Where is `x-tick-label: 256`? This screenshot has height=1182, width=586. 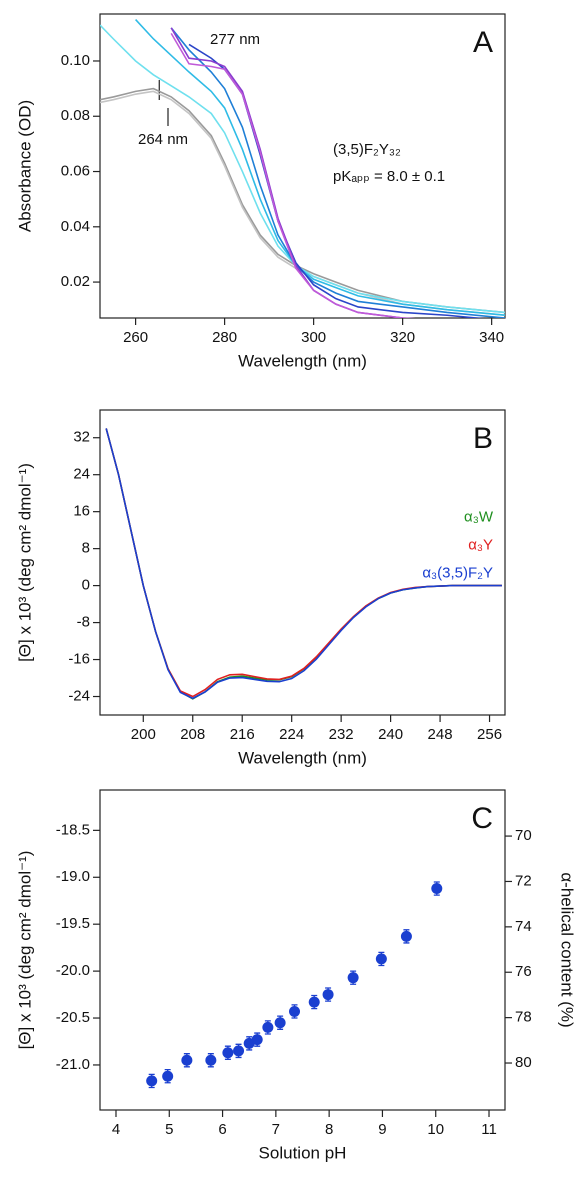
x-tick-label: 256 is located at coordinates (489, 734).